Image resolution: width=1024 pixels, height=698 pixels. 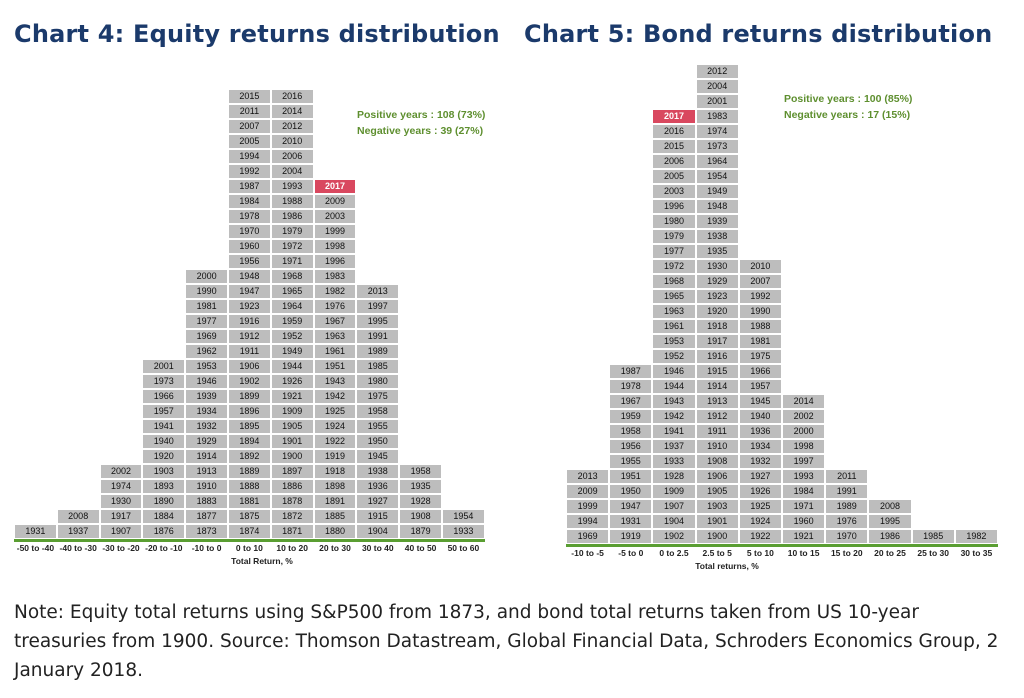 What do you see at coordinates (760, 431) in the screenshot?
I see `bond-year-cell: 1936` at bounding box center [760, 431].